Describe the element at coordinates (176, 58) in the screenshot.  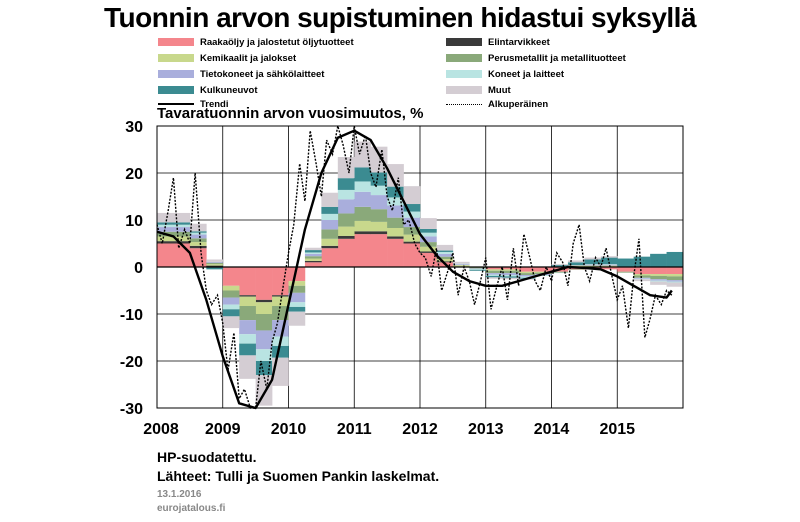
I see `legend-swatch-chemicals` at that location.